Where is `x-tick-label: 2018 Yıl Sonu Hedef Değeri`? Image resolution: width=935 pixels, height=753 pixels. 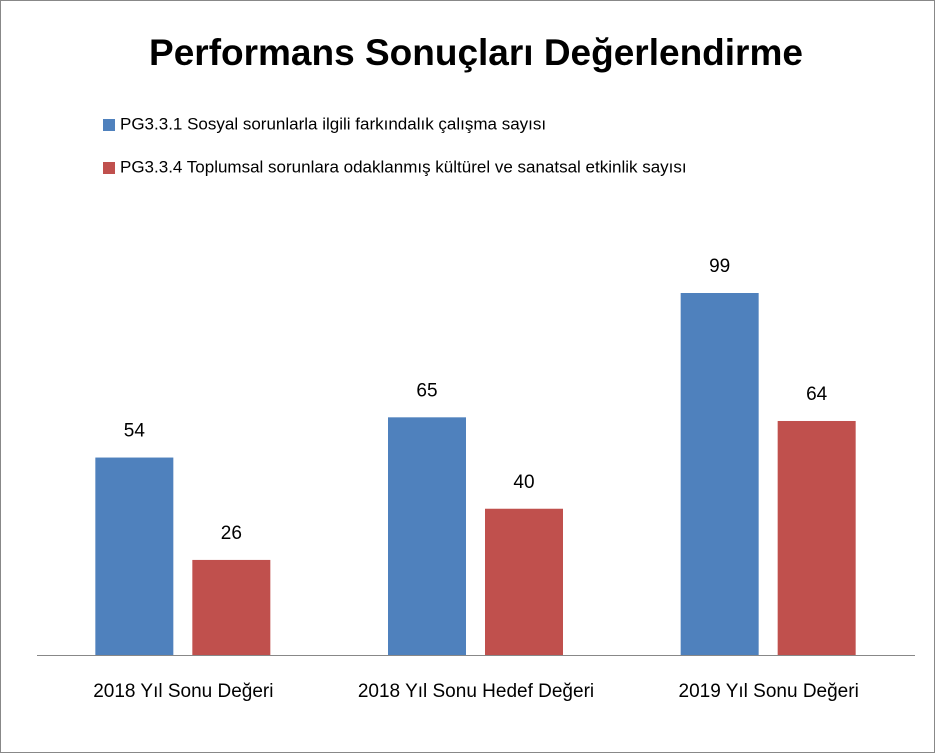
x-tick-label: 2018 Yıl Sonu Hedef Değeri is located at coordinates (476, 691).